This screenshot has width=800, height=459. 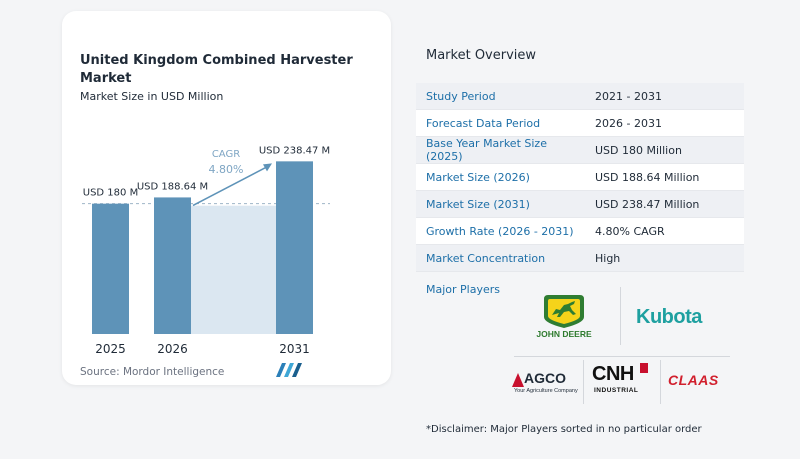 I want to click on table-row: Growth Rate (2026 - 2031) 4.80% CAGR, so click(x=580, y=231).